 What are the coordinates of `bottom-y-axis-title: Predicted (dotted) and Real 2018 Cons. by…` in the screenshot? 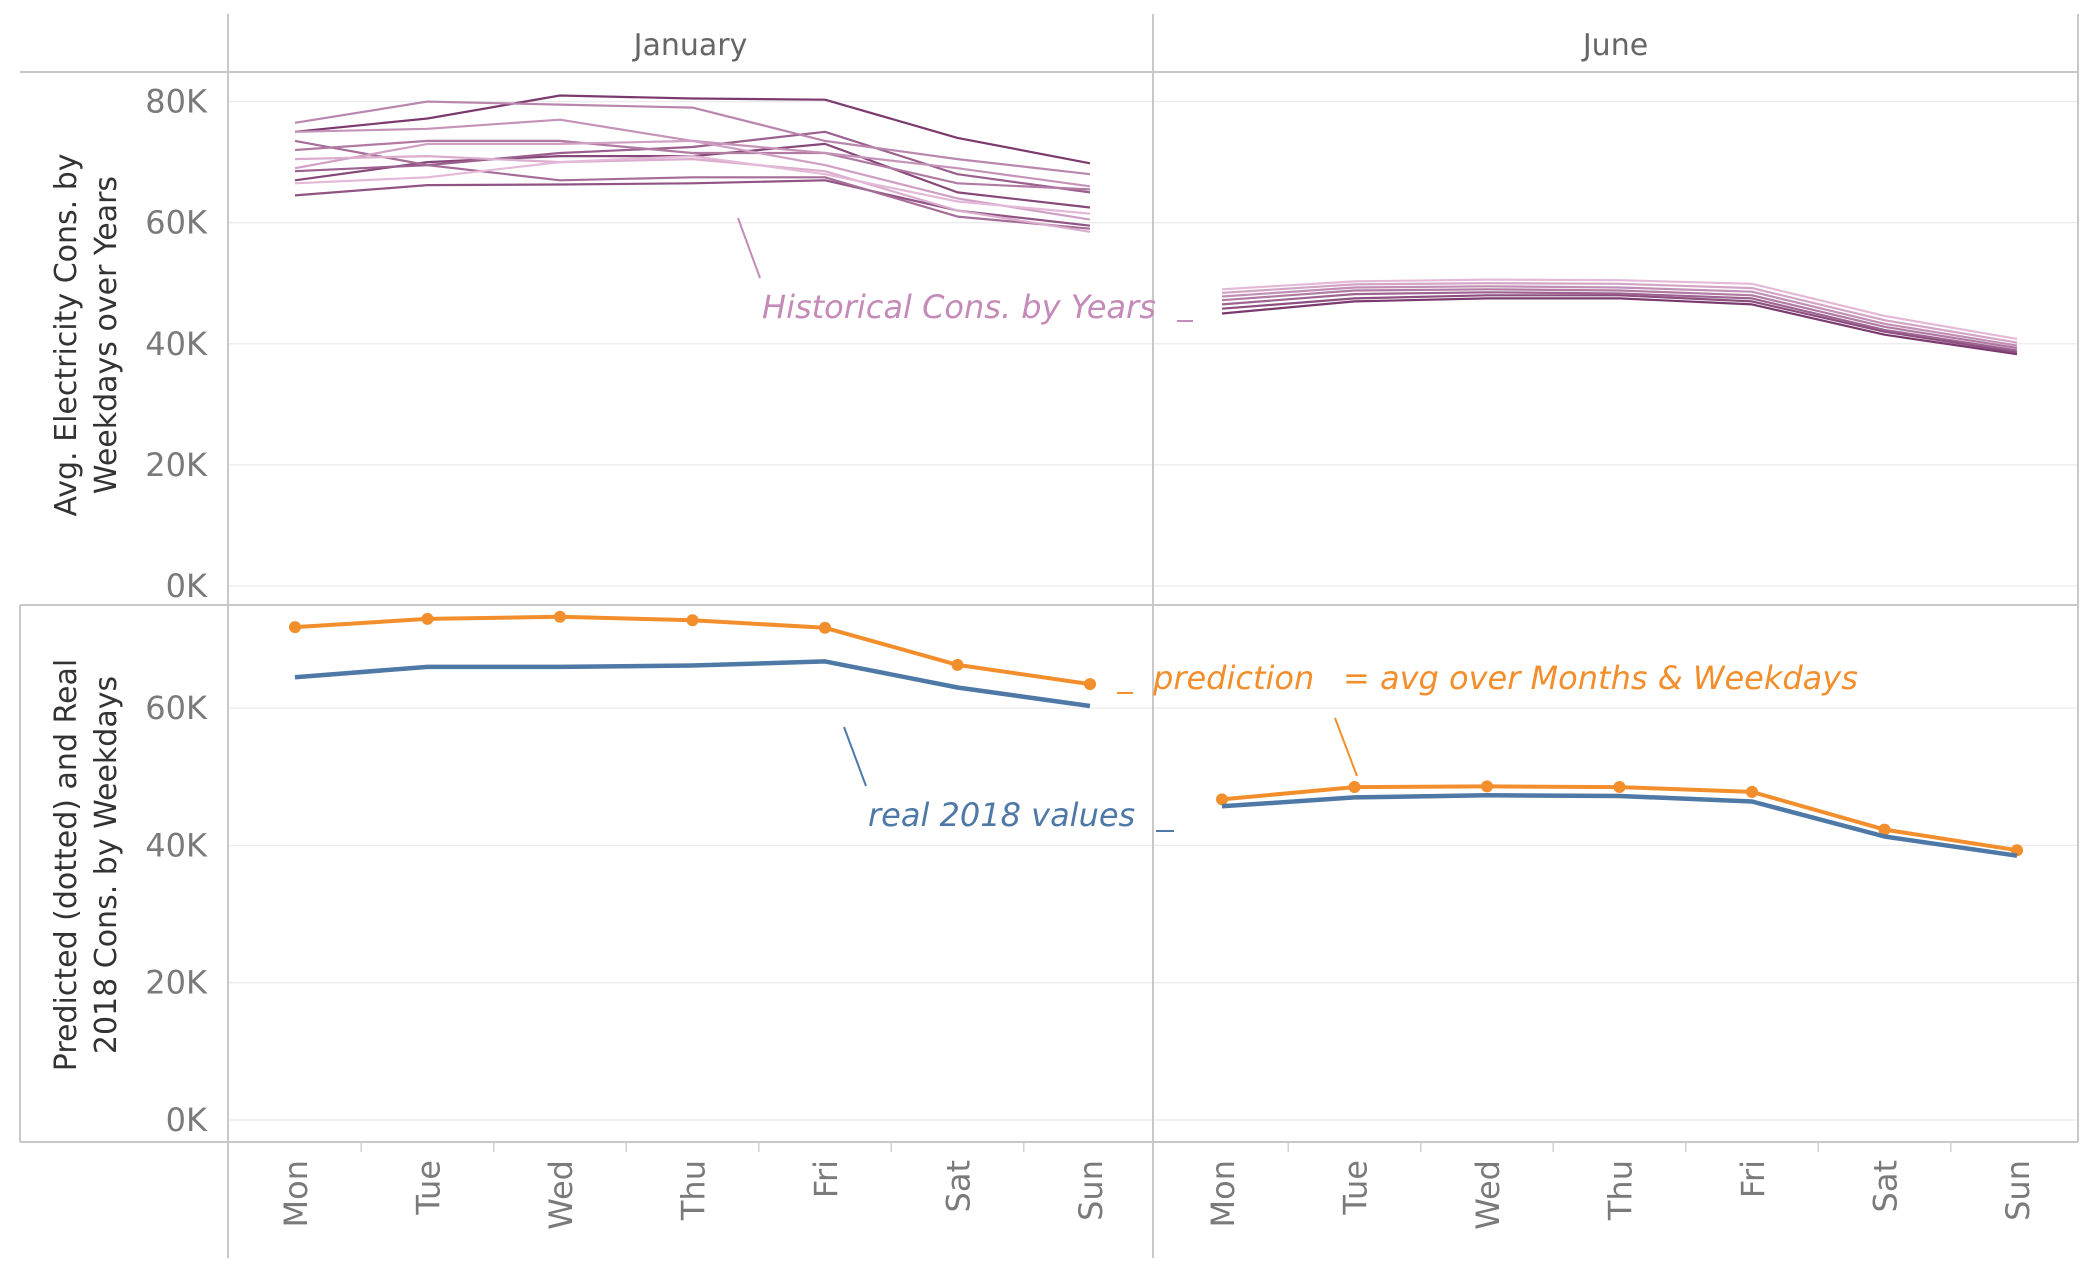 It's located at (86, 865).